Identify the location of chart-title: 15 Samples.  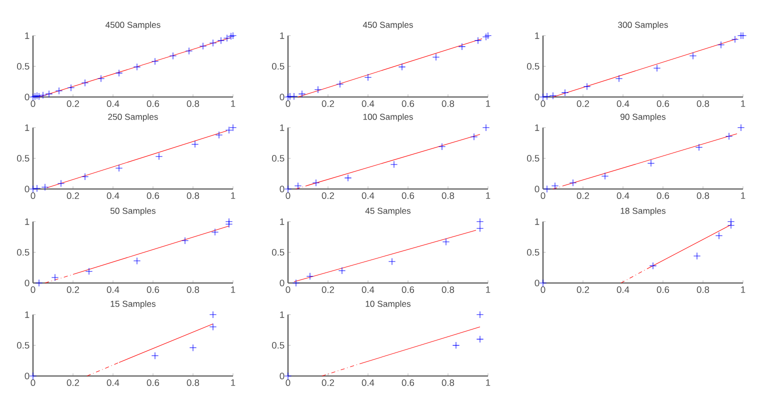
(133, 304).